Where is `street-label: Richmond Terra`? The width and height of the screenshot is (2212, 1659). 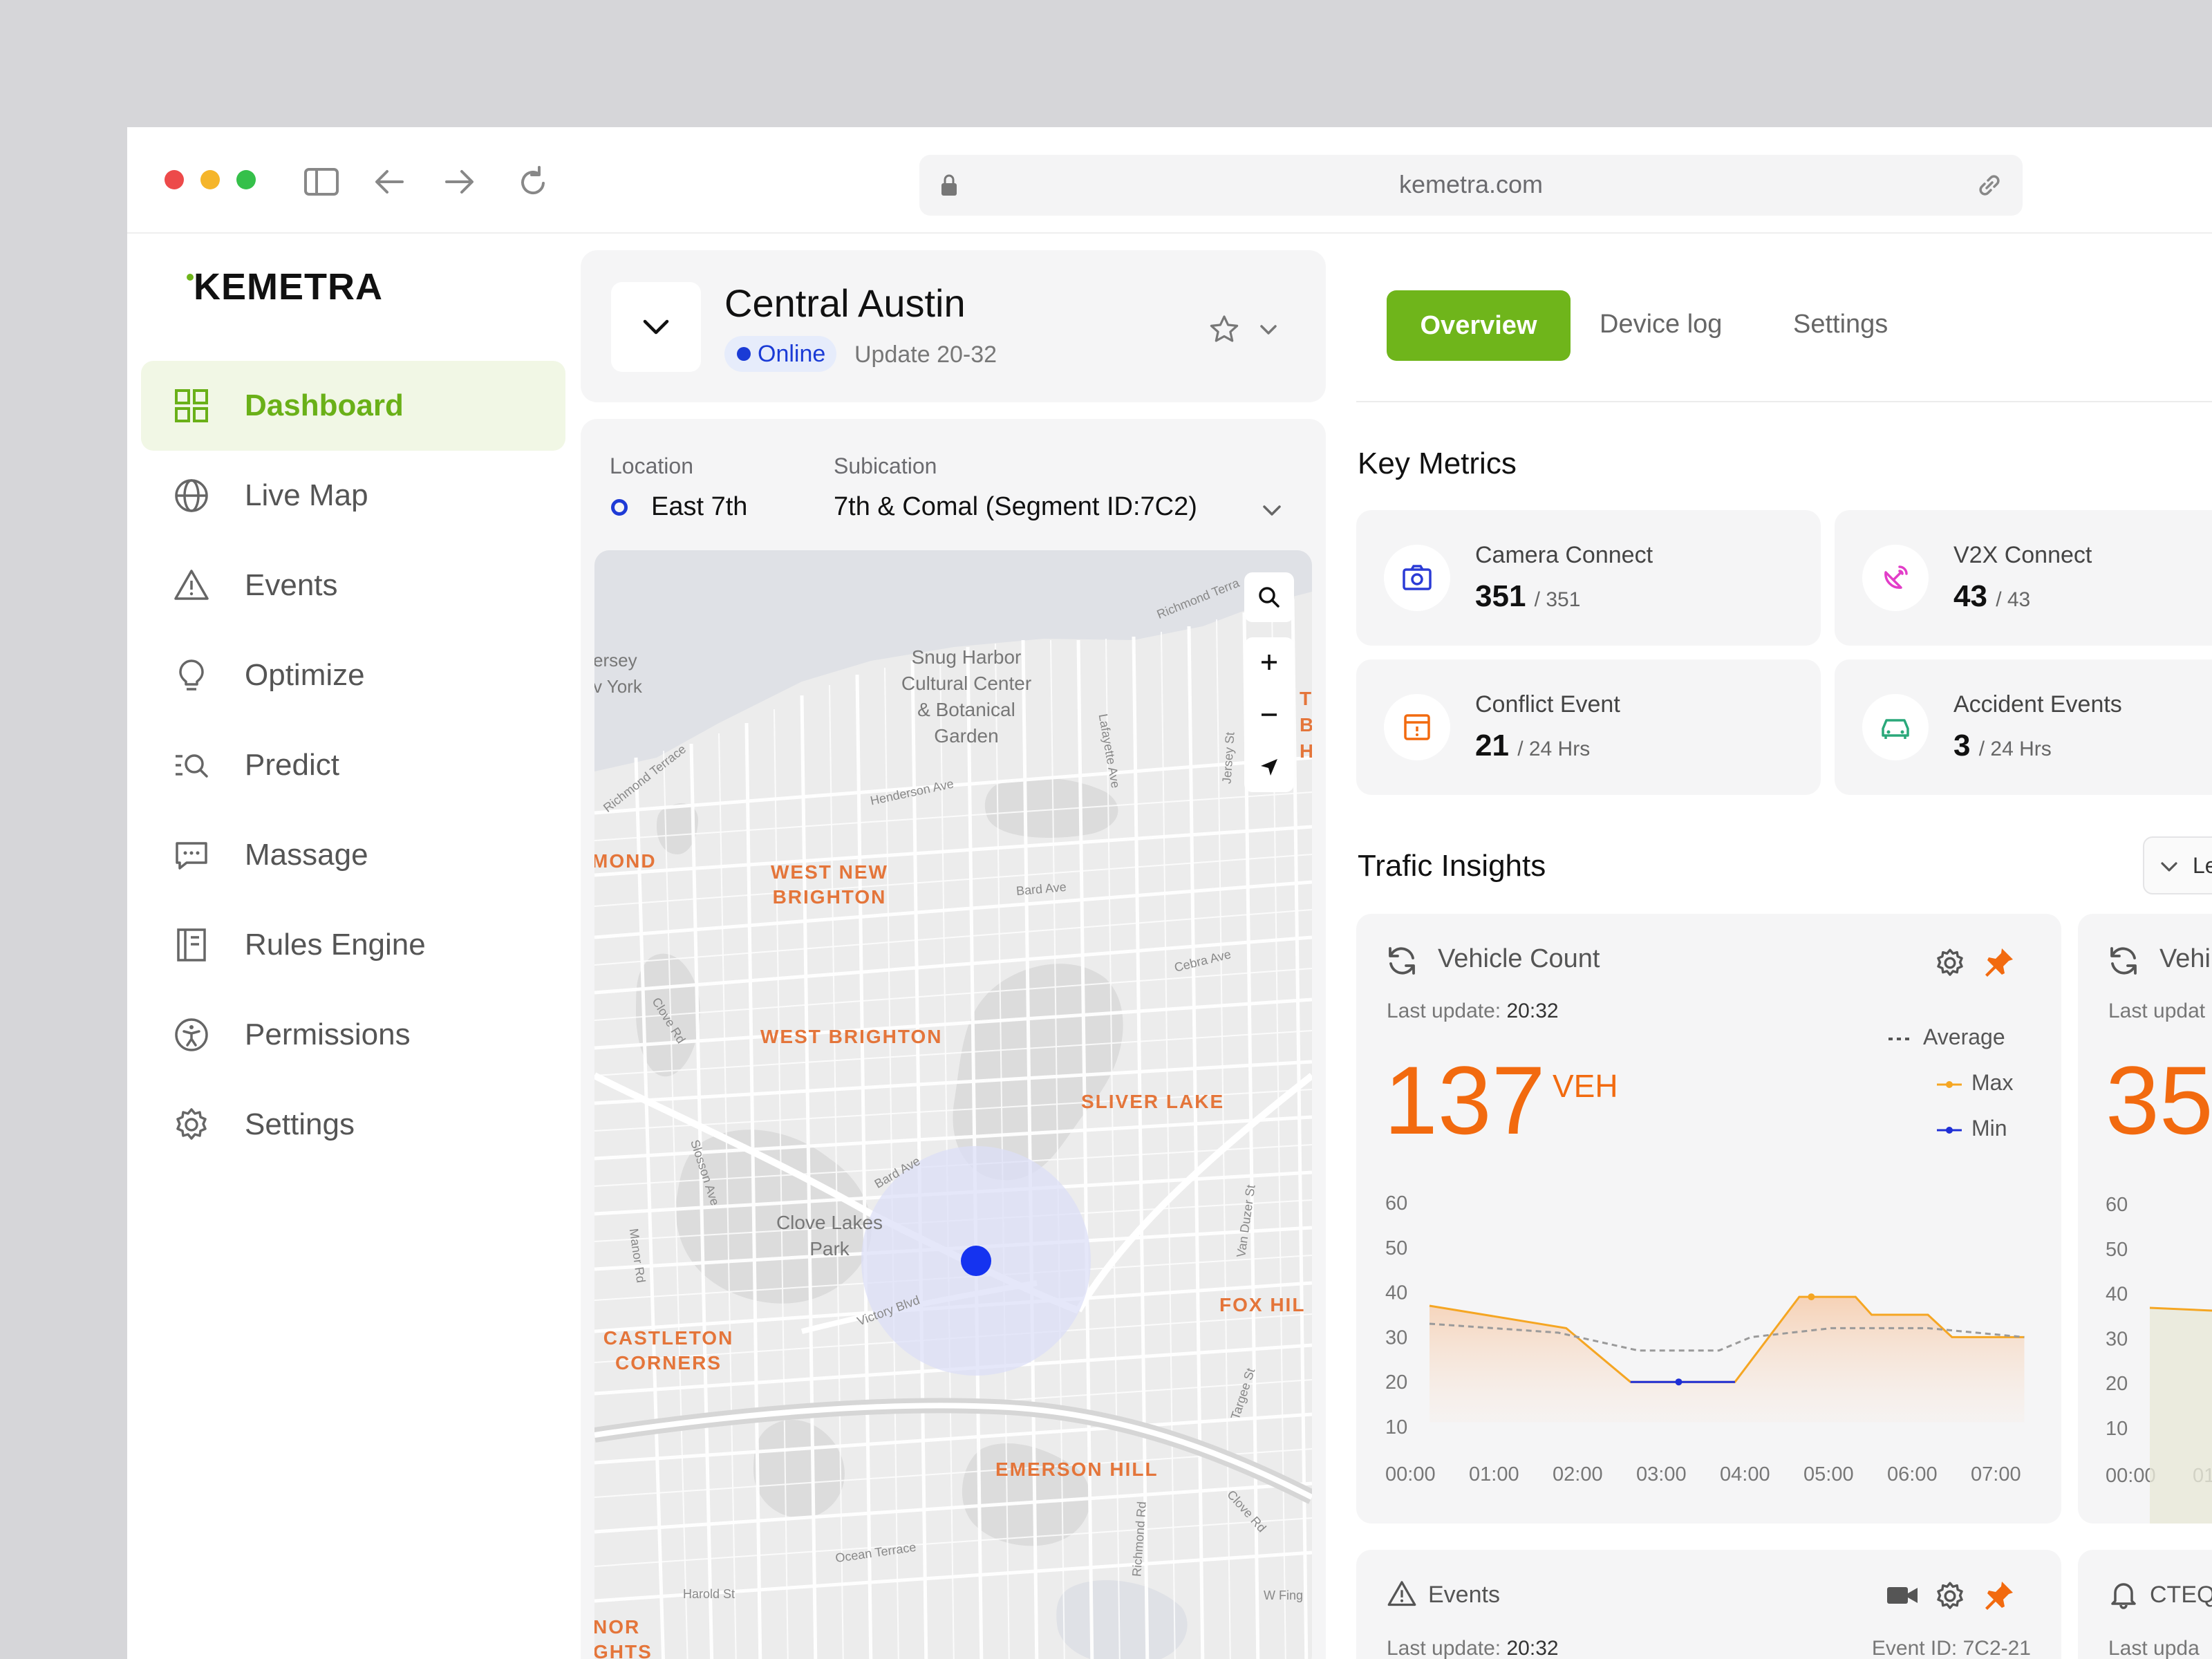
street-label: Richmond Terra is located at coordinates (1197, 599).